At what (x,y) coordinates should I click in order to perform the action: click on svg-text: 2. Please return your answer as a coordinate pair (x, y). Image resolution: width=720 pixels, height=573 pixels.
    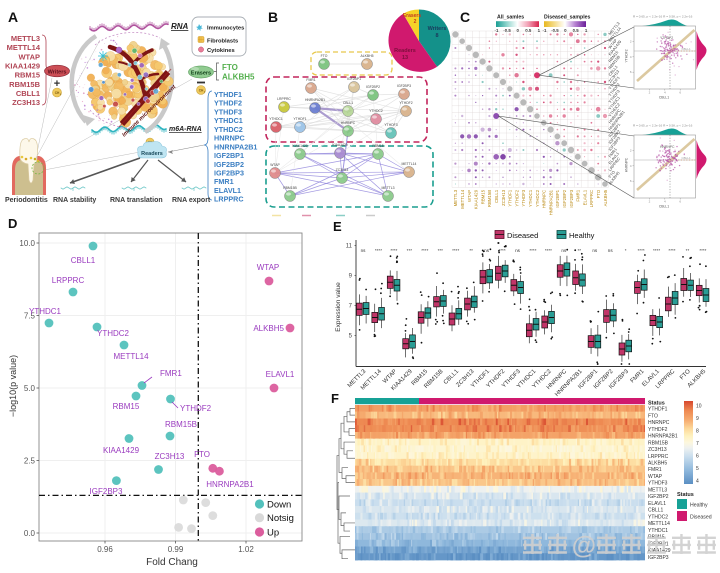
    Looking at the image, I should click on (415, 22).